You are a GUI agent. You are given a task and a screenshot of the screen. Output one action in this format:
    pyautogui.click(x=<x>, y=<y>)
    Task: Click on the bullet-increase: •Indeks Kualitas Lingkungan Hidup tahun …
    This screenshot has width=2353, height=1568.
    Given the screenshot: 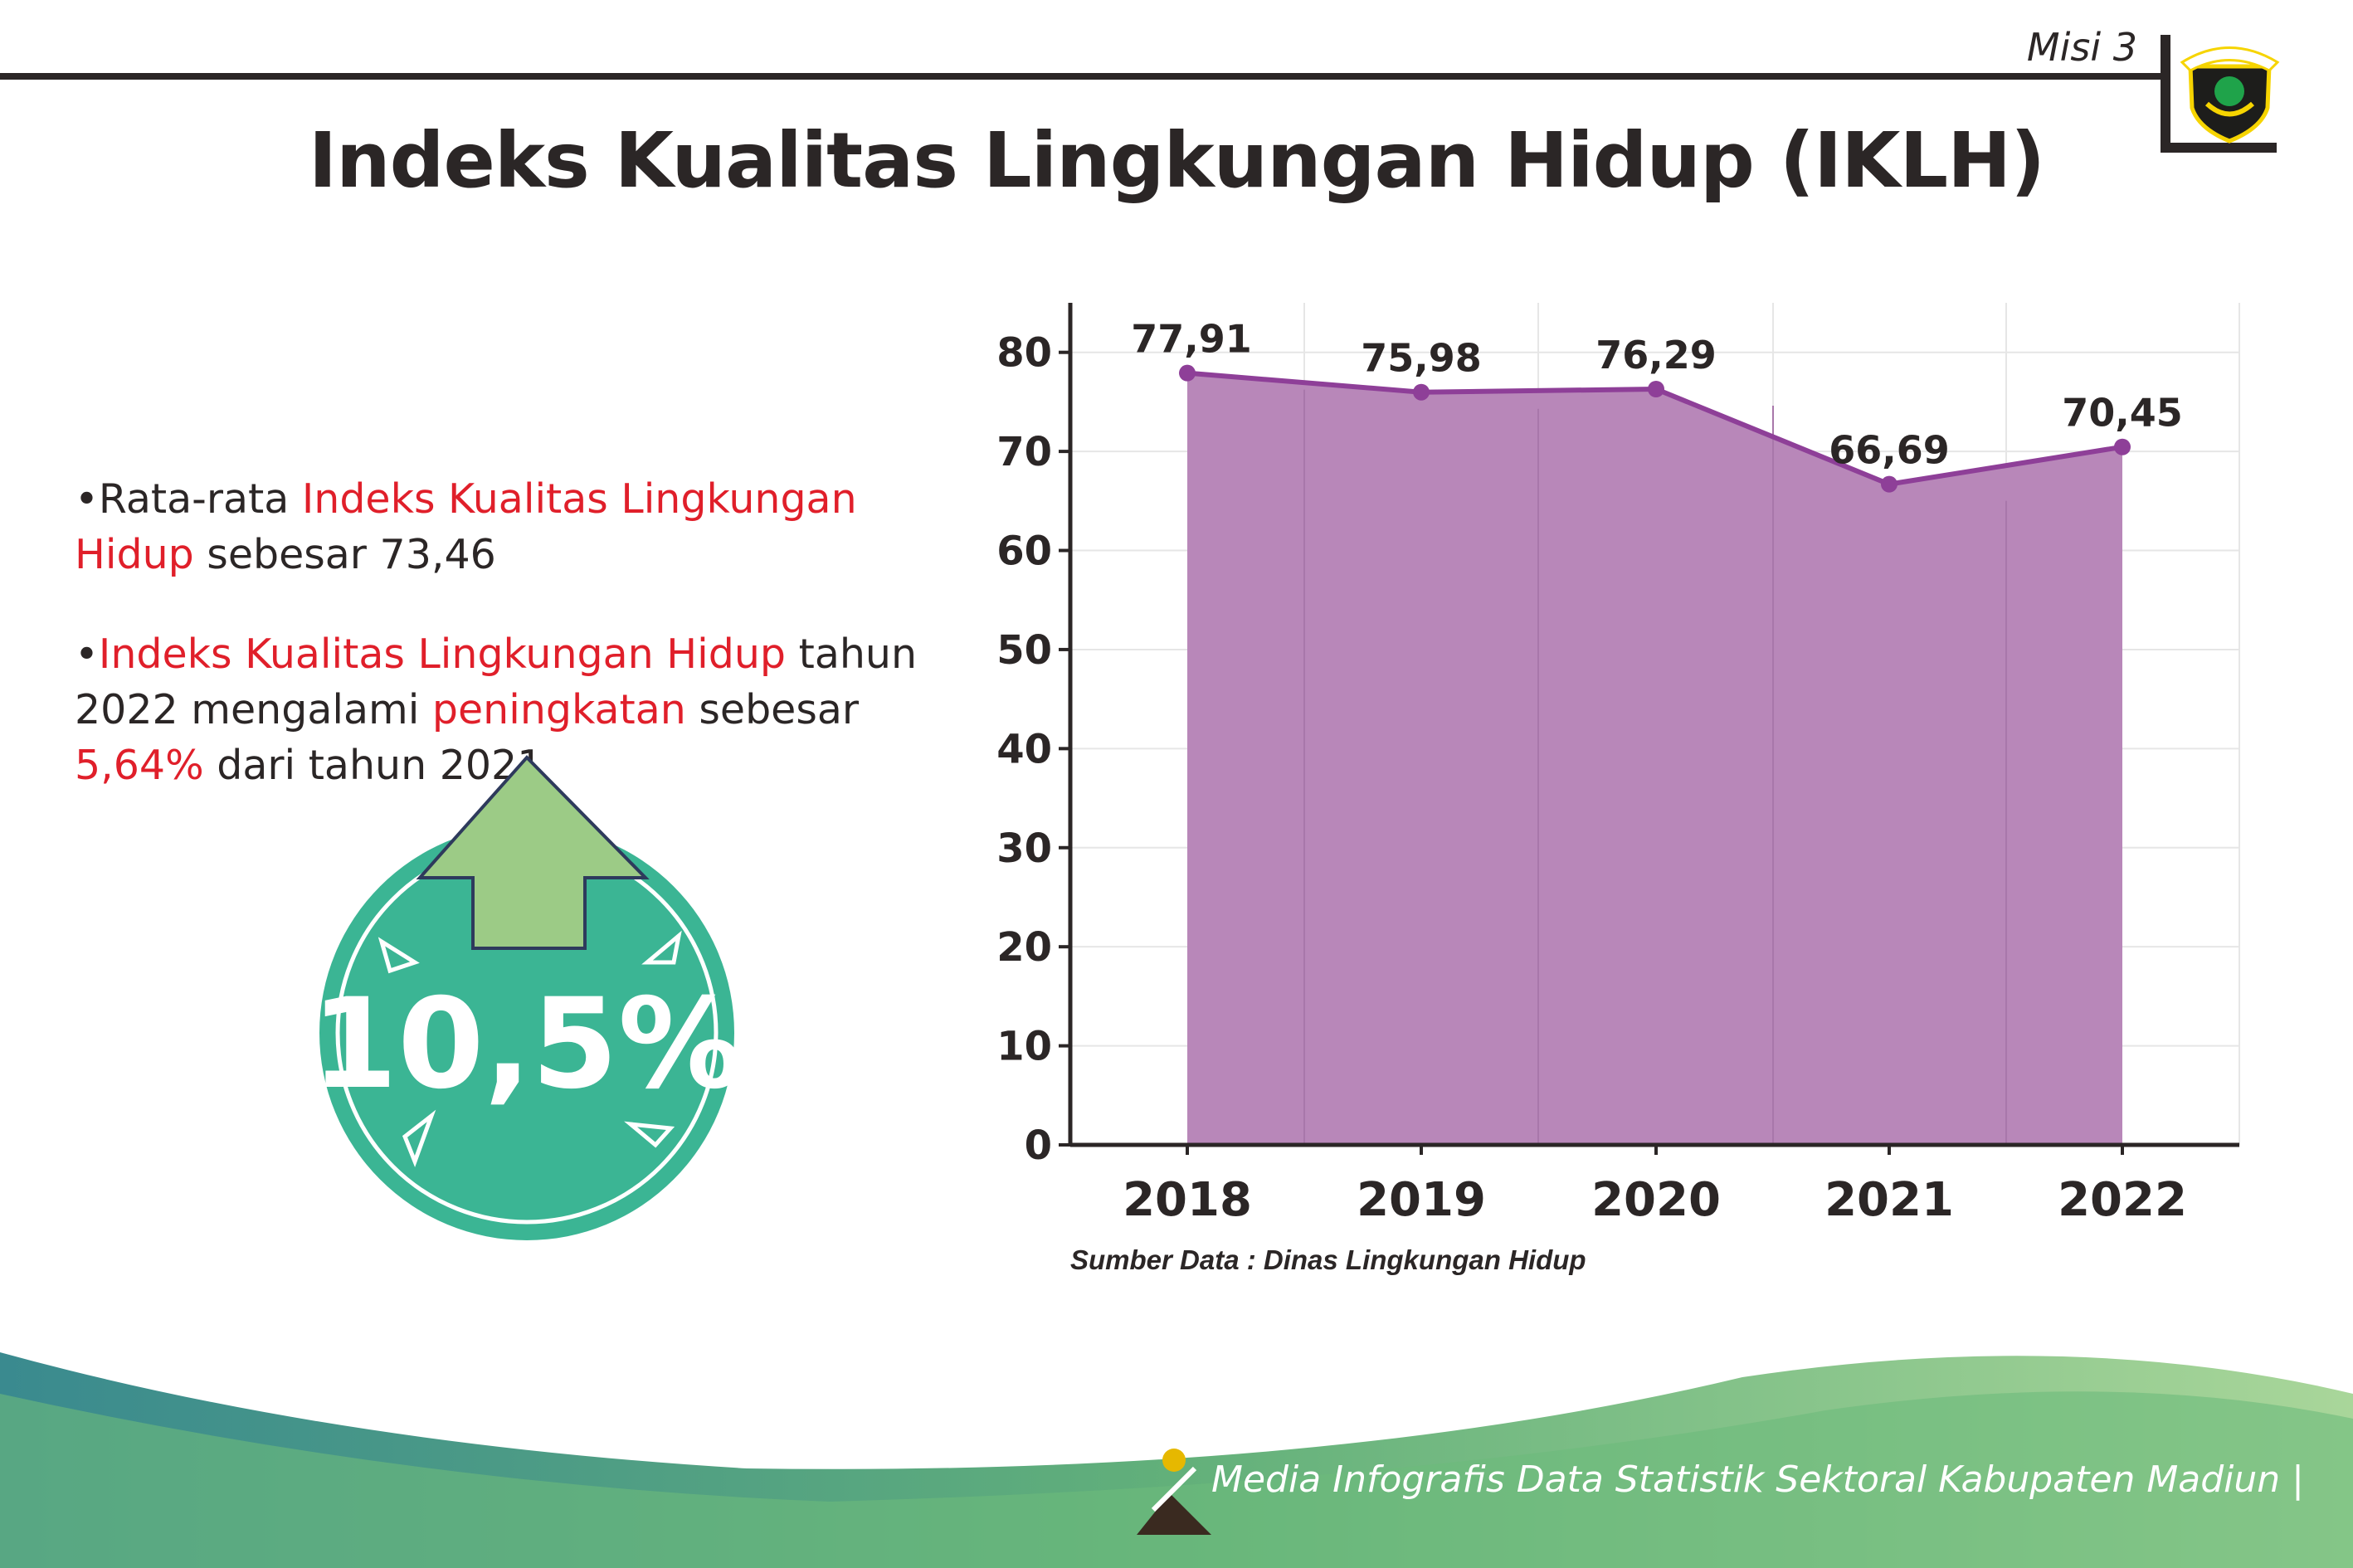 What is the action you would take?
    pyautogui.click(x=496, y=710)
    